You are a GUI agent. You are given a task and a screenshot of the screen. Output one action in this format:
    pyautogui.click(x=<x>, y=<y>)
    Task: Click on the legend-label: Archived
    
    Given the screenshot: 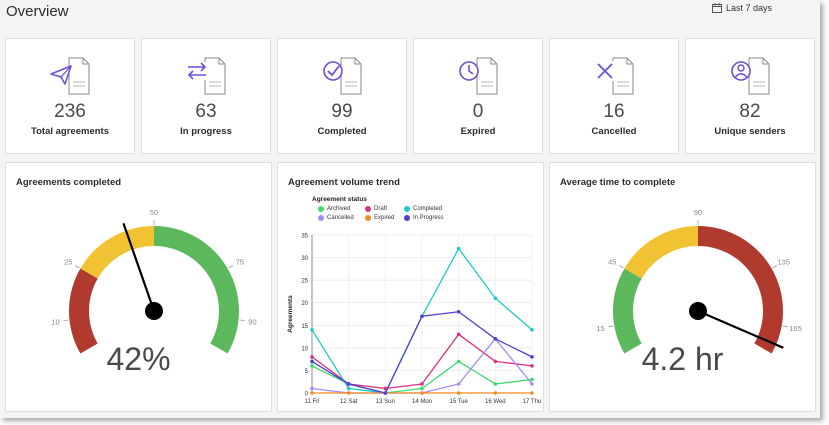 What is the action you would take?
    pyautogui.click(x=339, y=209)
    